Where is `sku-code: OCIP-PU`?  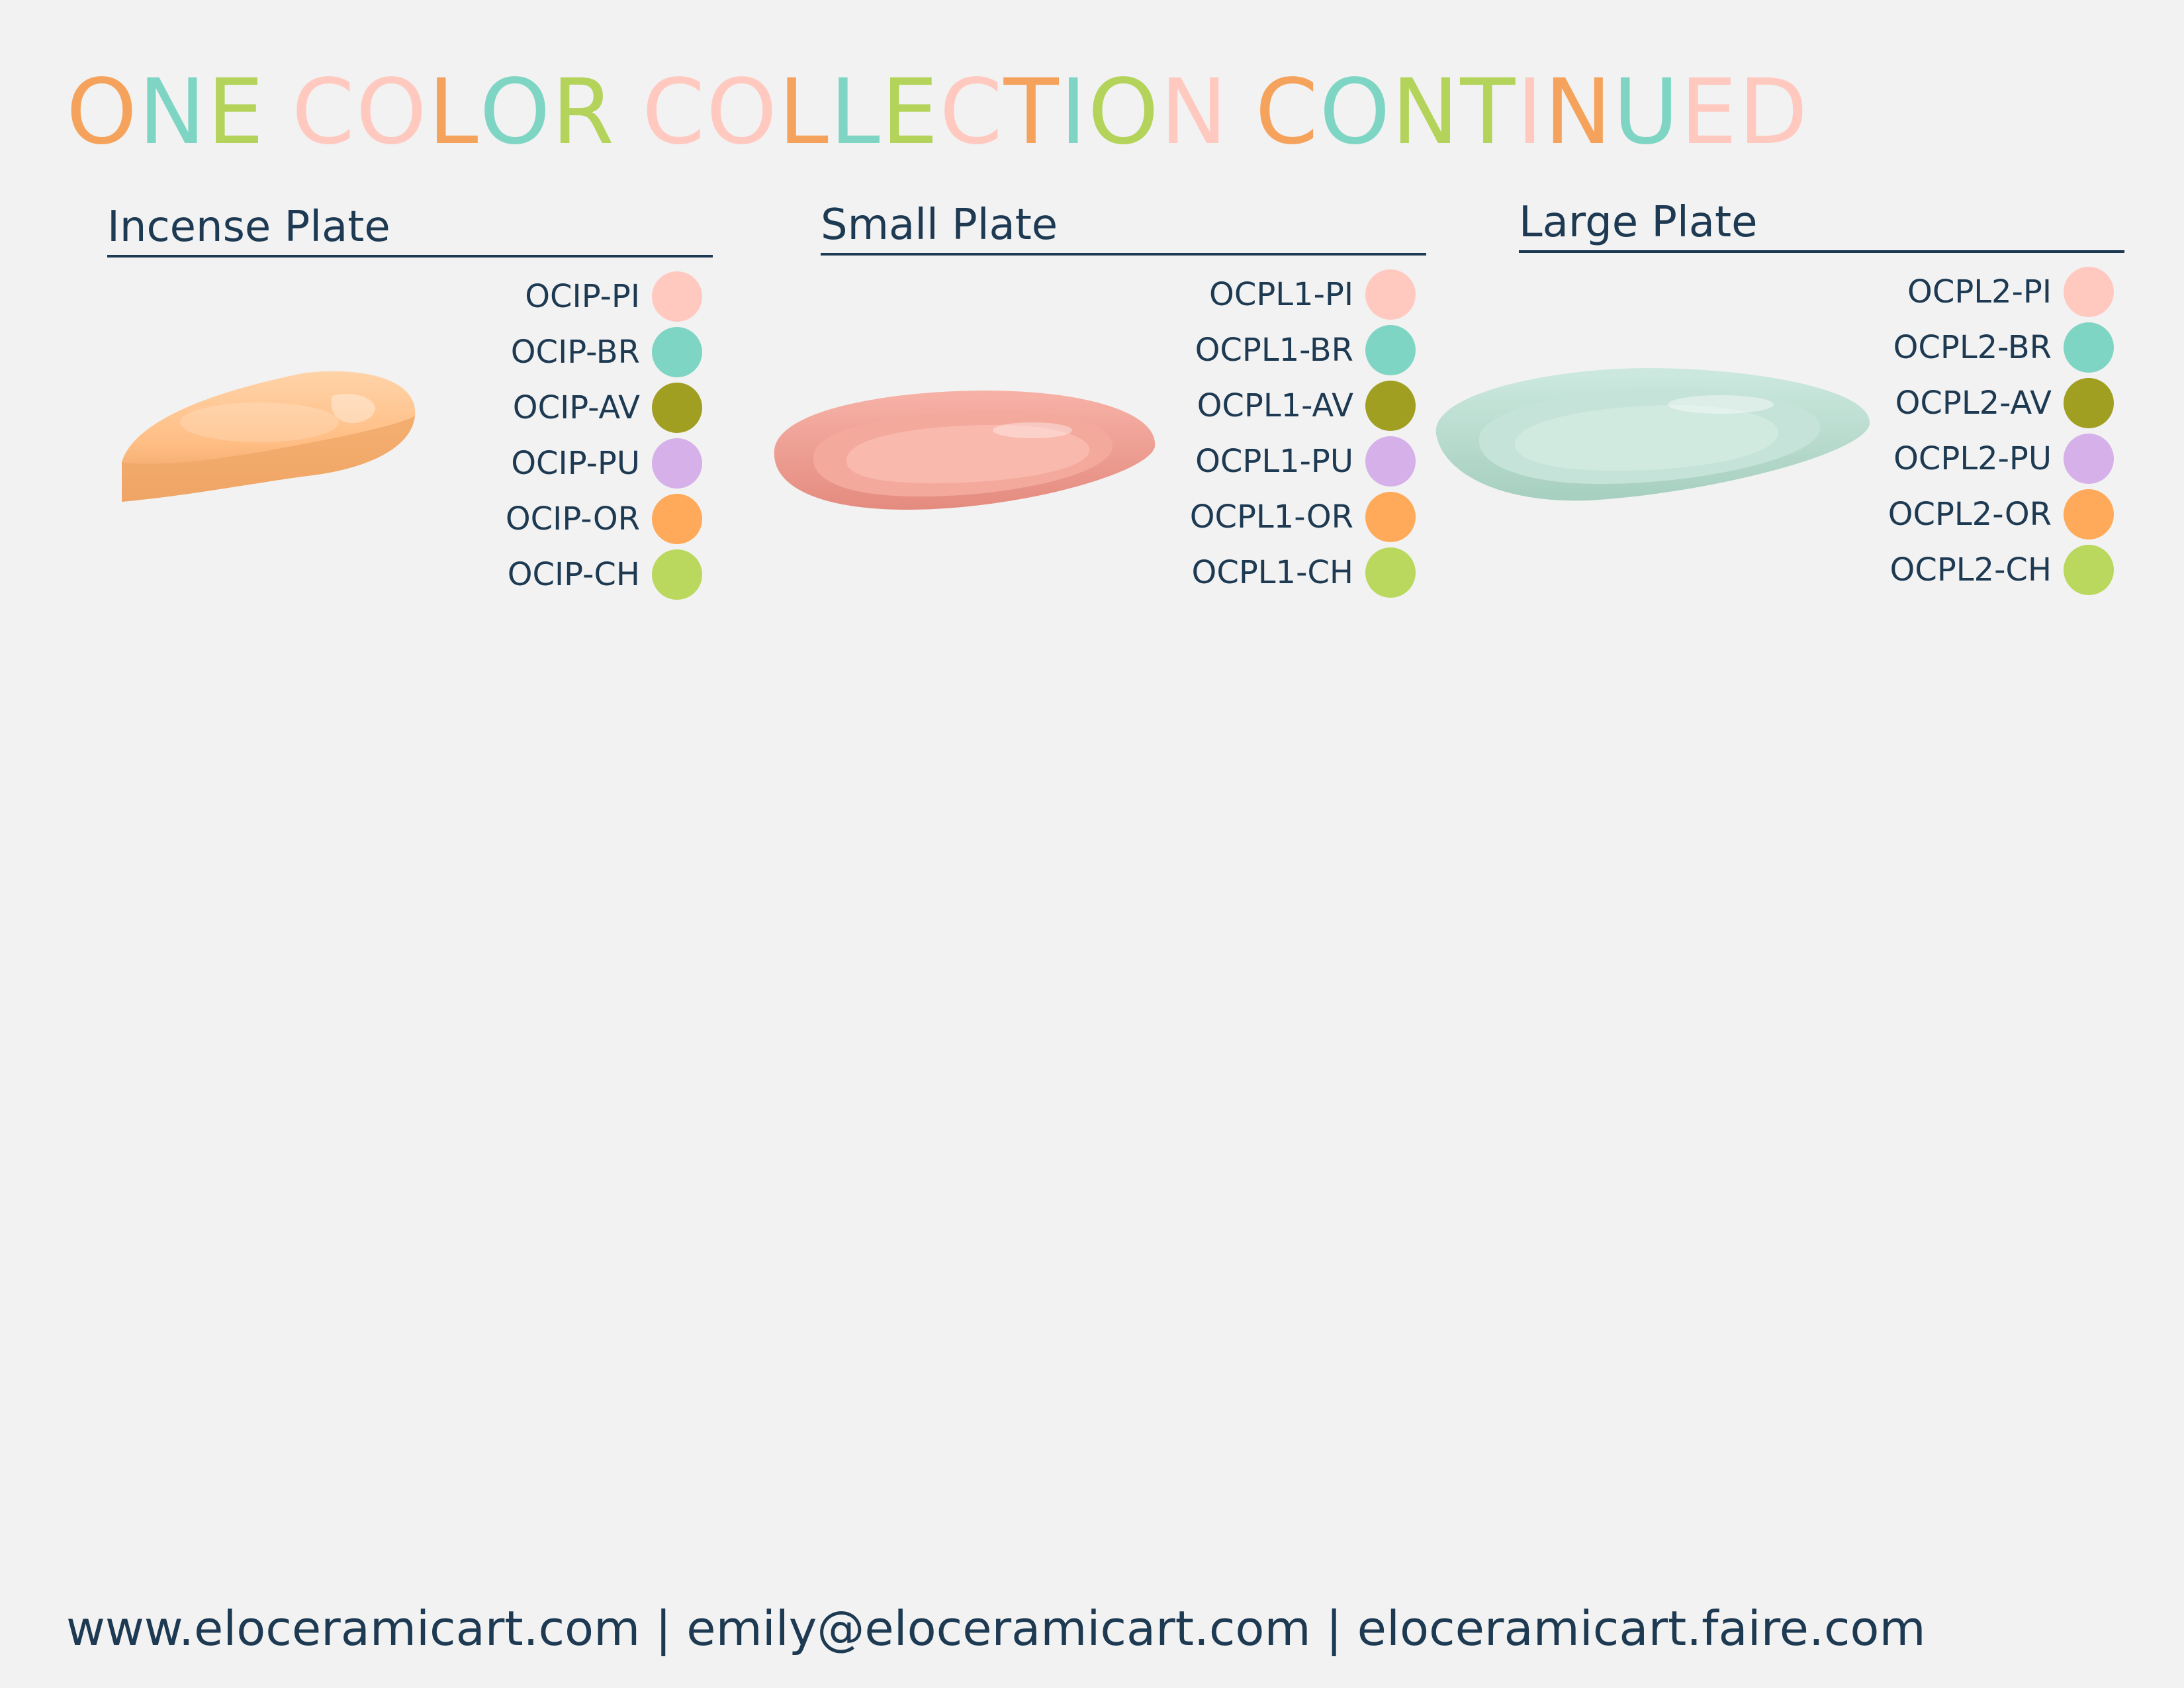
sku-code: OCIP-PU is located at coordinates (575, 463).